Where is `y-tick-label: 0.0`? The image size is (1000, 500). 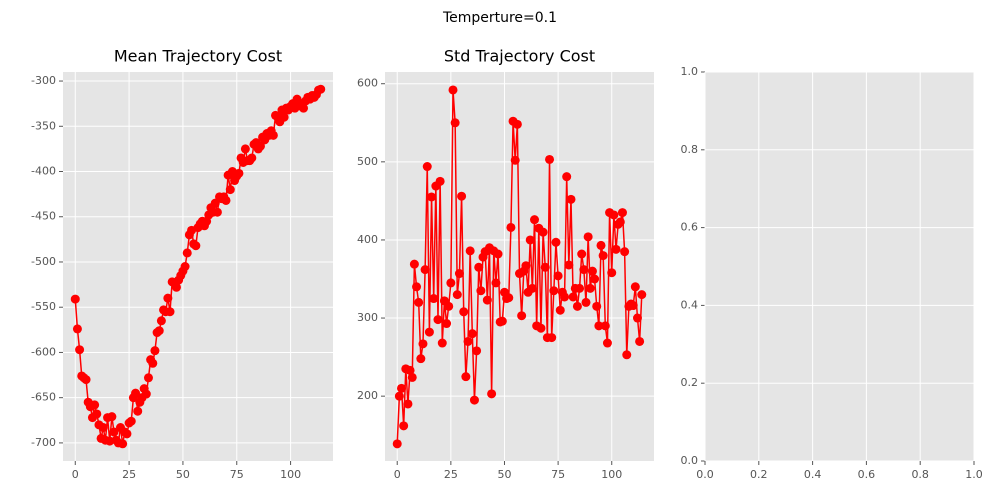
y-tick-label: 0.0 is located at coordinates (690, 460).